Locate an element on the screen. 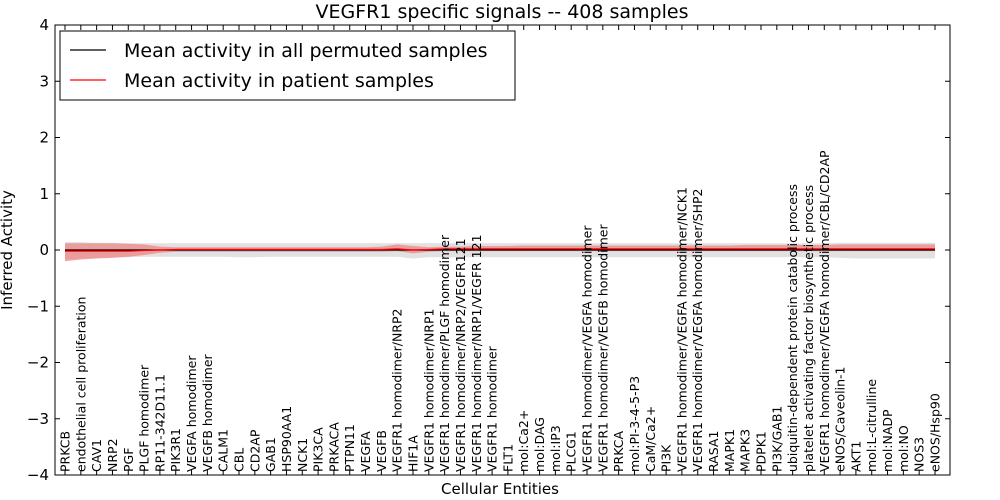 The height and width of the screenshot is (500, 1000). entity-label: RASA1 is located at coordinates (713, 451).